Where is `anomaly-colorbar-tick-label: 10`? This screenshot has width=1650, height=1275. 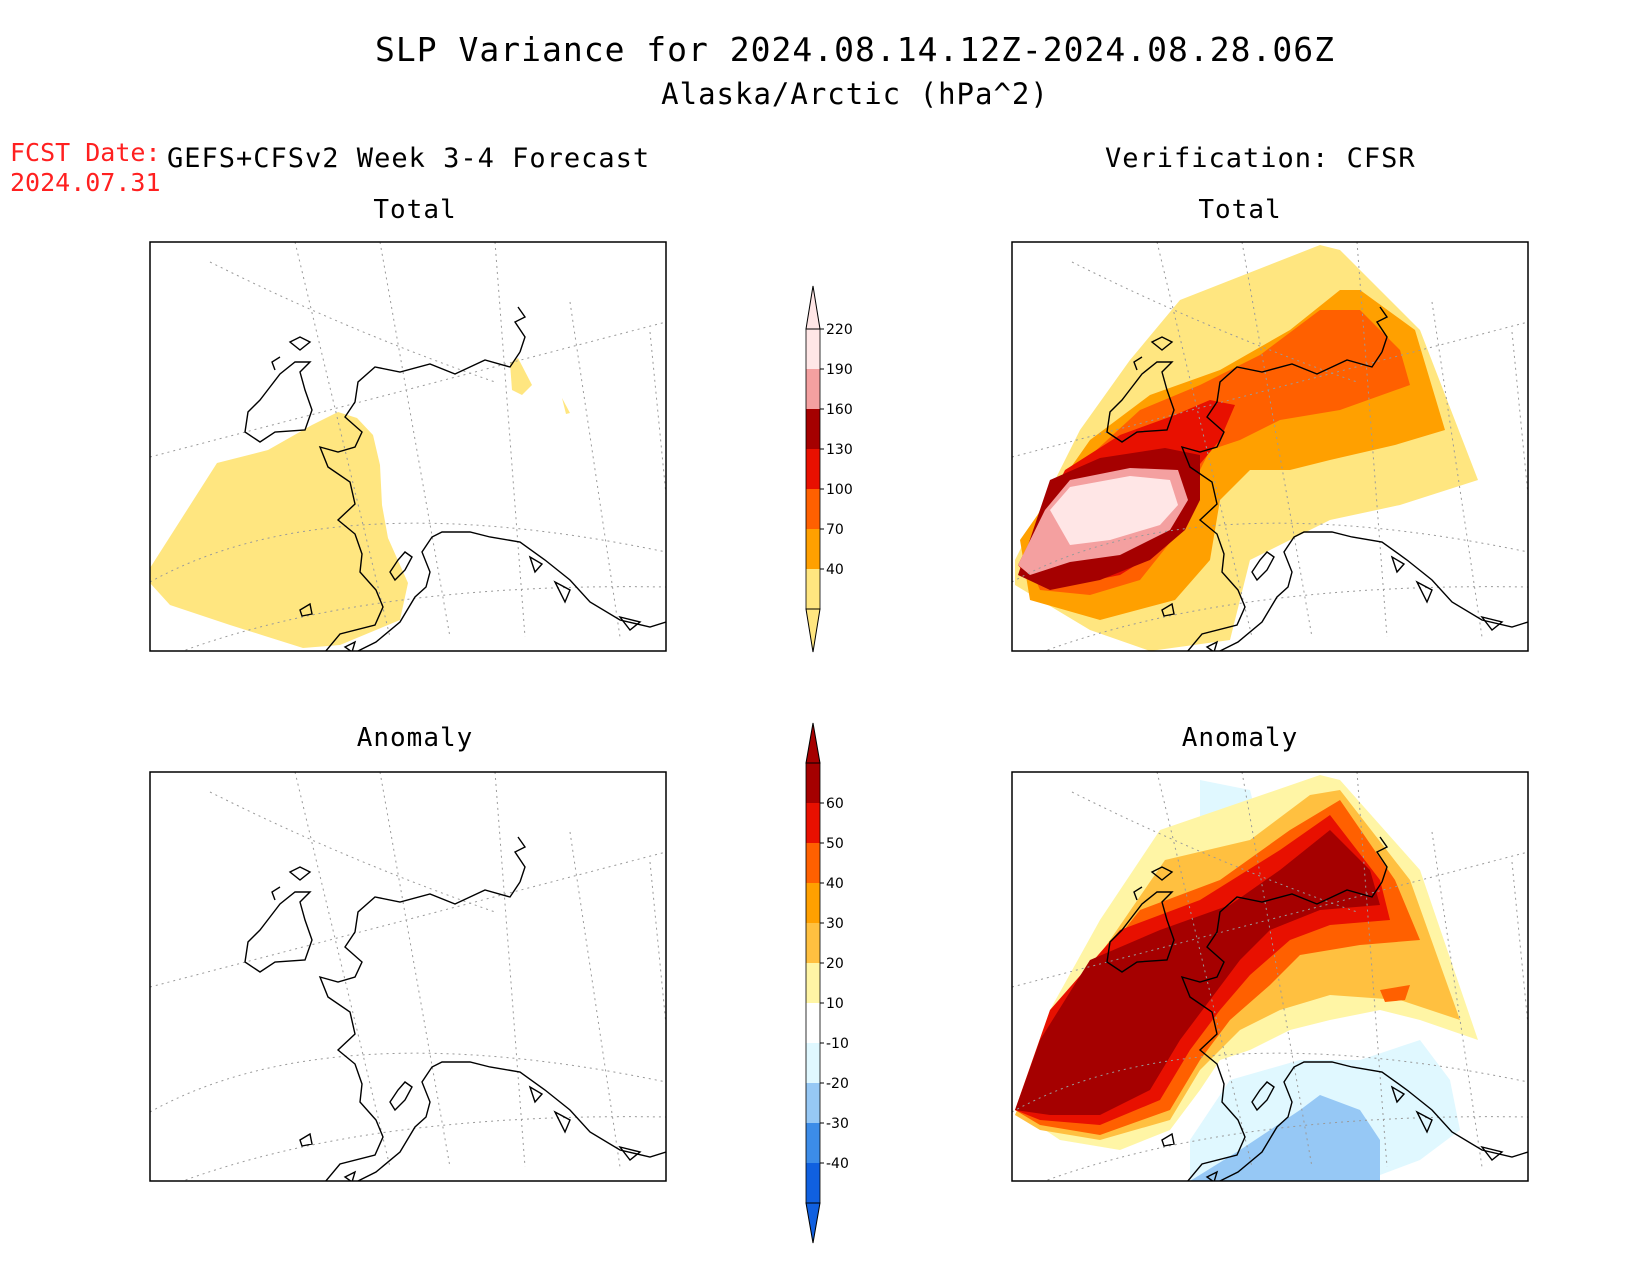 anomaly-colorbar-tick-label: 10 is located at coordinates (835, 1004).